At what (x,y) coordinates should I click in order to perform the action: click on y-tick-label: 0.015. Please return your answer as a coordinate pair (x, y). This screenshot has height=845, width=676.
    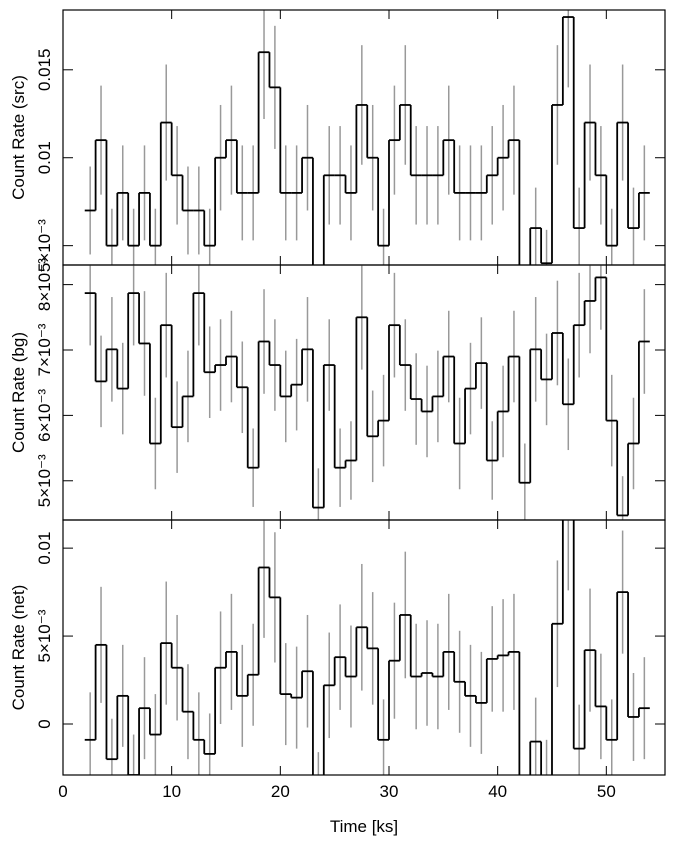
    Looking at the image, I should click on (44, 70).